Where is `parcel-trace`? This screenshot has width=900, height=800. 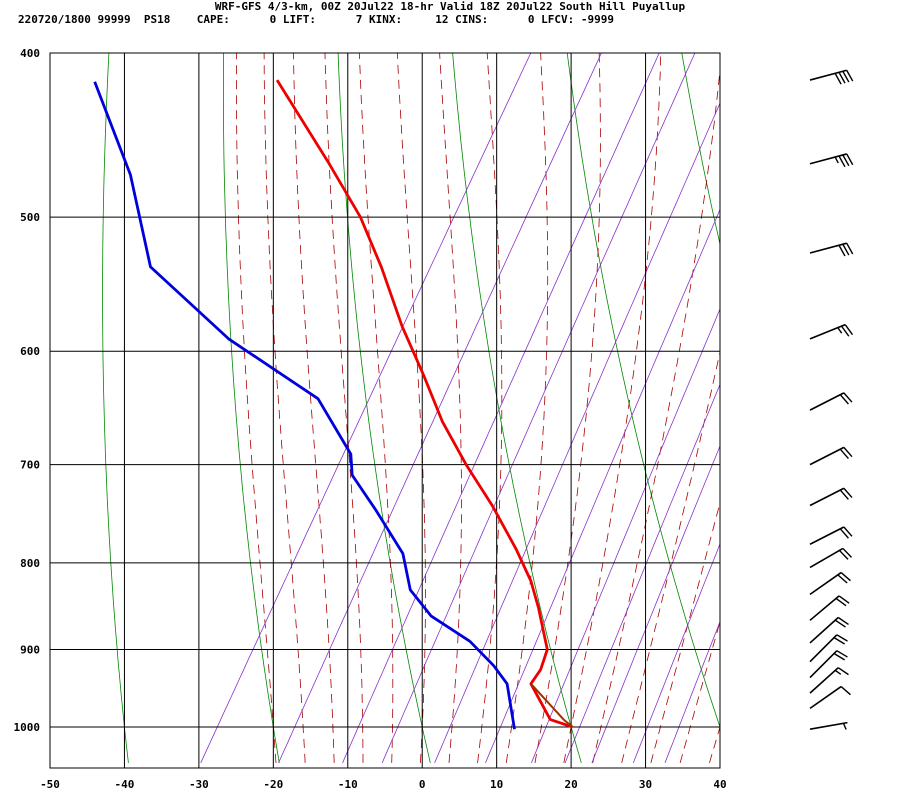 parcel-trace is located at coordinates (552, 705).